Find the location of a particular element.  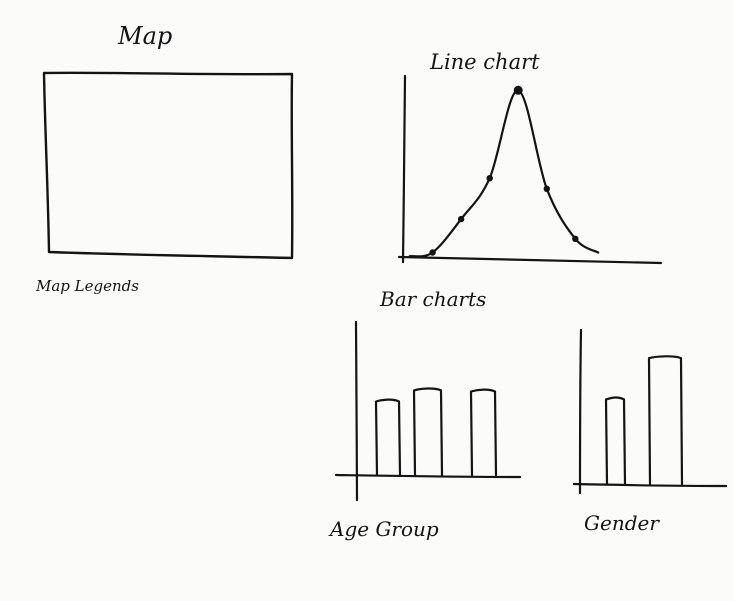

age-group-y-axis is located at coordinates (356, 411).